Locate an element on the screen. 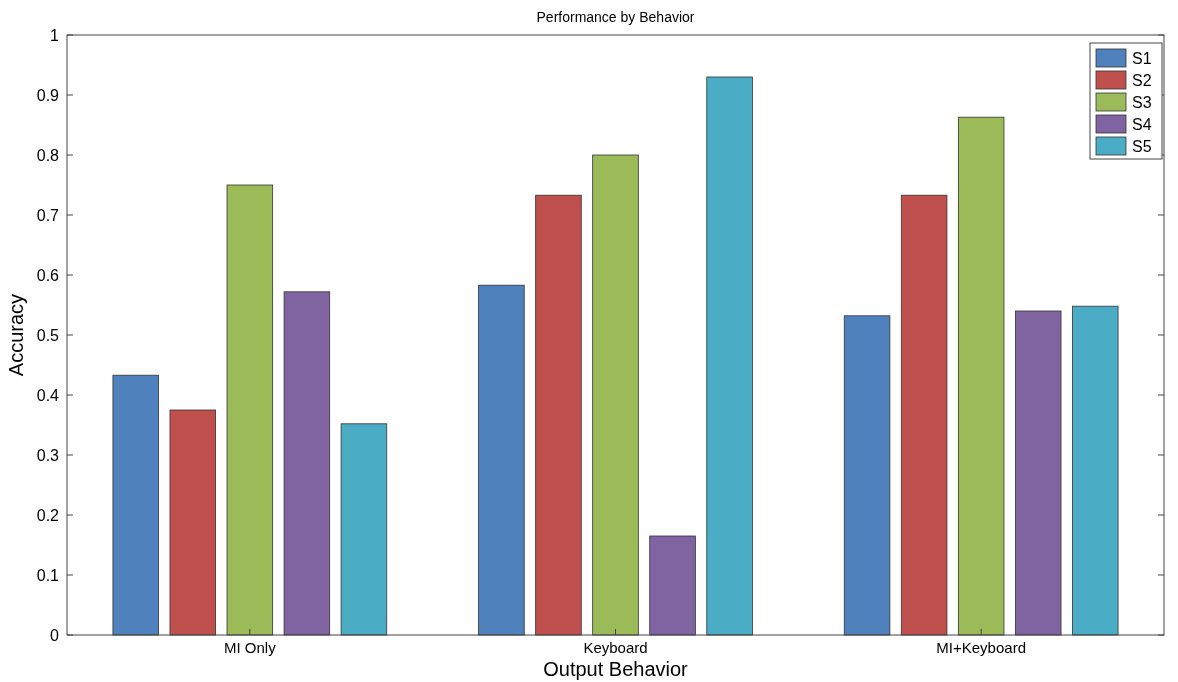  x-axis-title: Output Behavior is located at coordinates (616, 669).